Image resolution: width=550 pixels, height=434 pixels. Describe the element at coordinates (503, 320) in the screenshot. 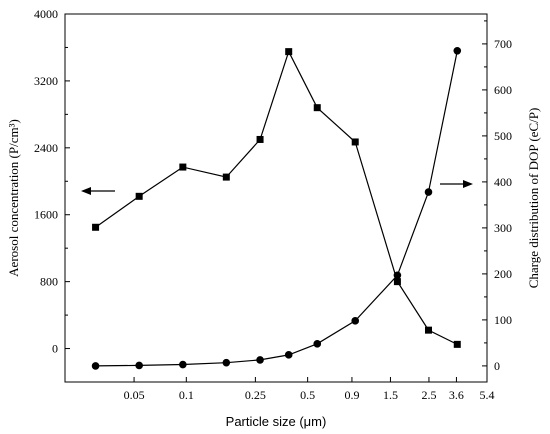

I see `right-y-tick-label: 100` at that location.